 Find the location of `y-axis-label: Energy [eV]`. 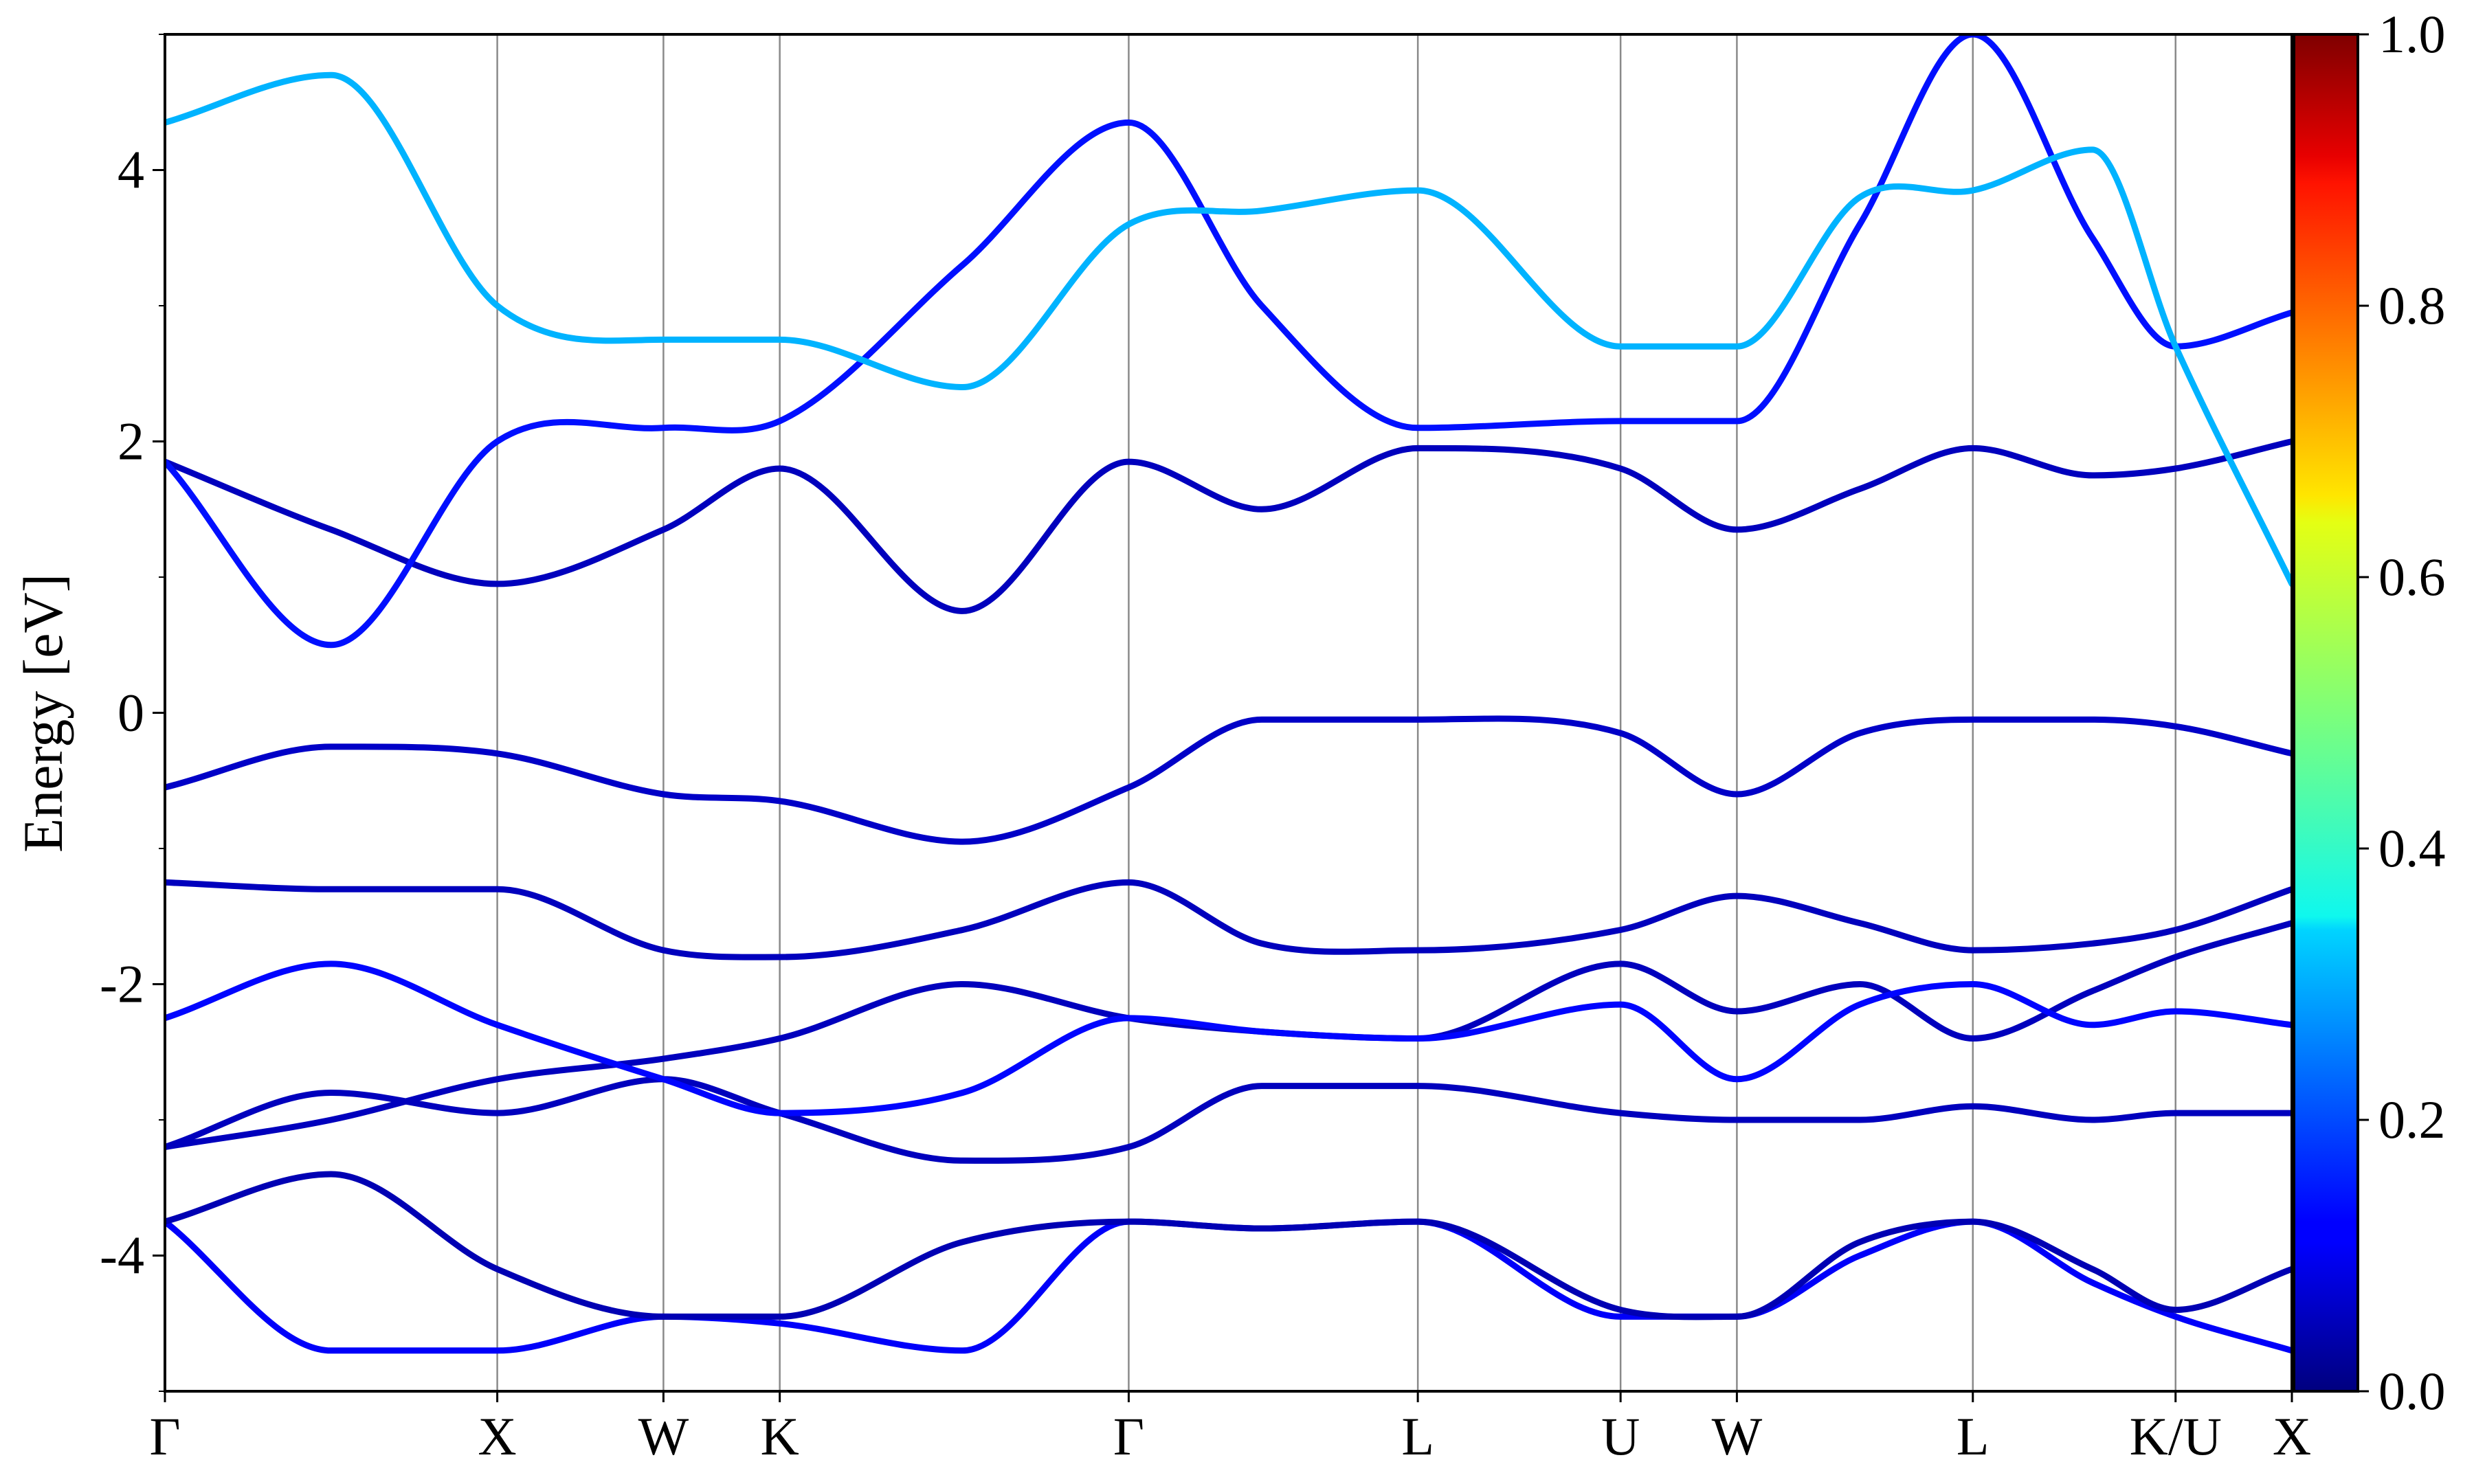

y-axis-label: Energy [eV] is located at coordinates (43, 714).